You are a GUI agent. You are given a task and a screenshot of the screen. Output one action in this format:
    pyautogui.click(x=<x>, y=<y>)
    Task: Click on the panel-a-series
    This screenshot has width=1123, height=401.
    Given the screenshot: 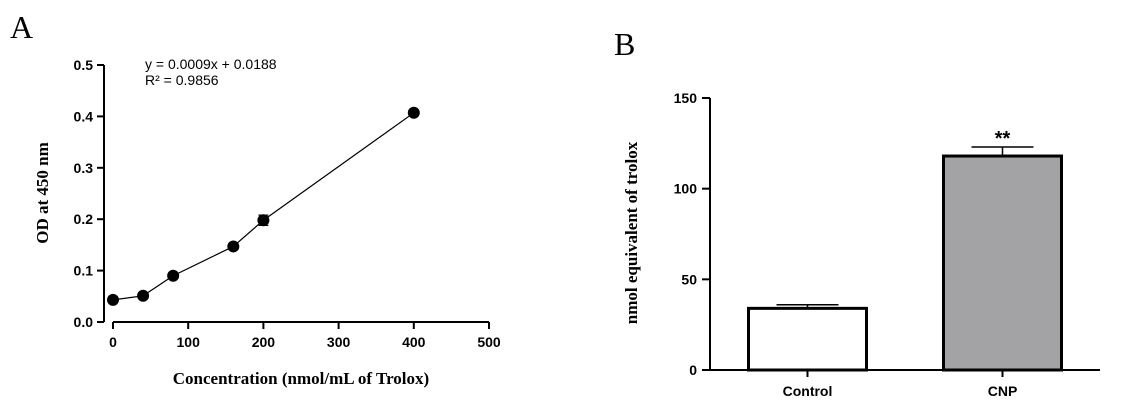 What is the action you would take?
    pyautogui.click(x=263, y=206)
    